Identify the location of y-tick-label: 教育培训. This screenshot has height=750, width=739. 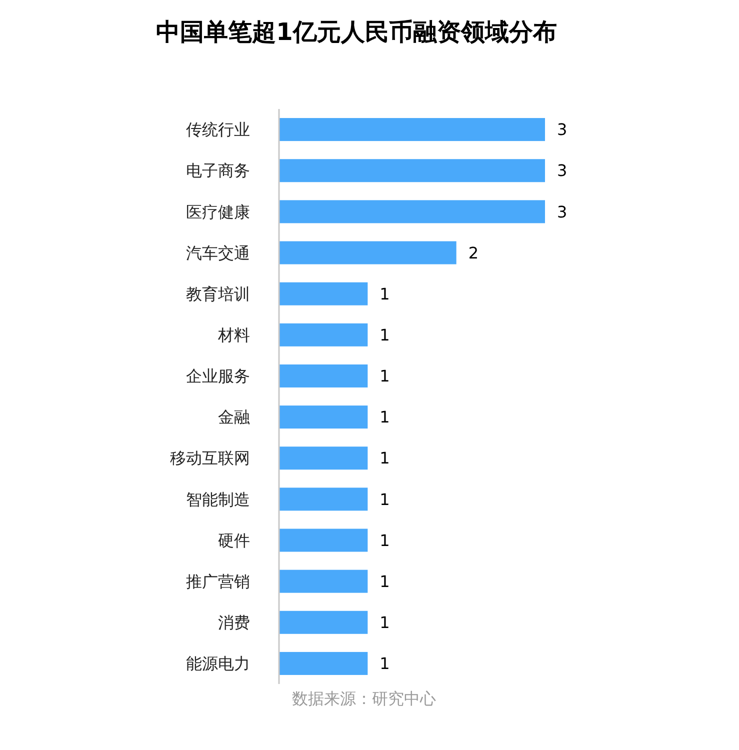
(218, 294).